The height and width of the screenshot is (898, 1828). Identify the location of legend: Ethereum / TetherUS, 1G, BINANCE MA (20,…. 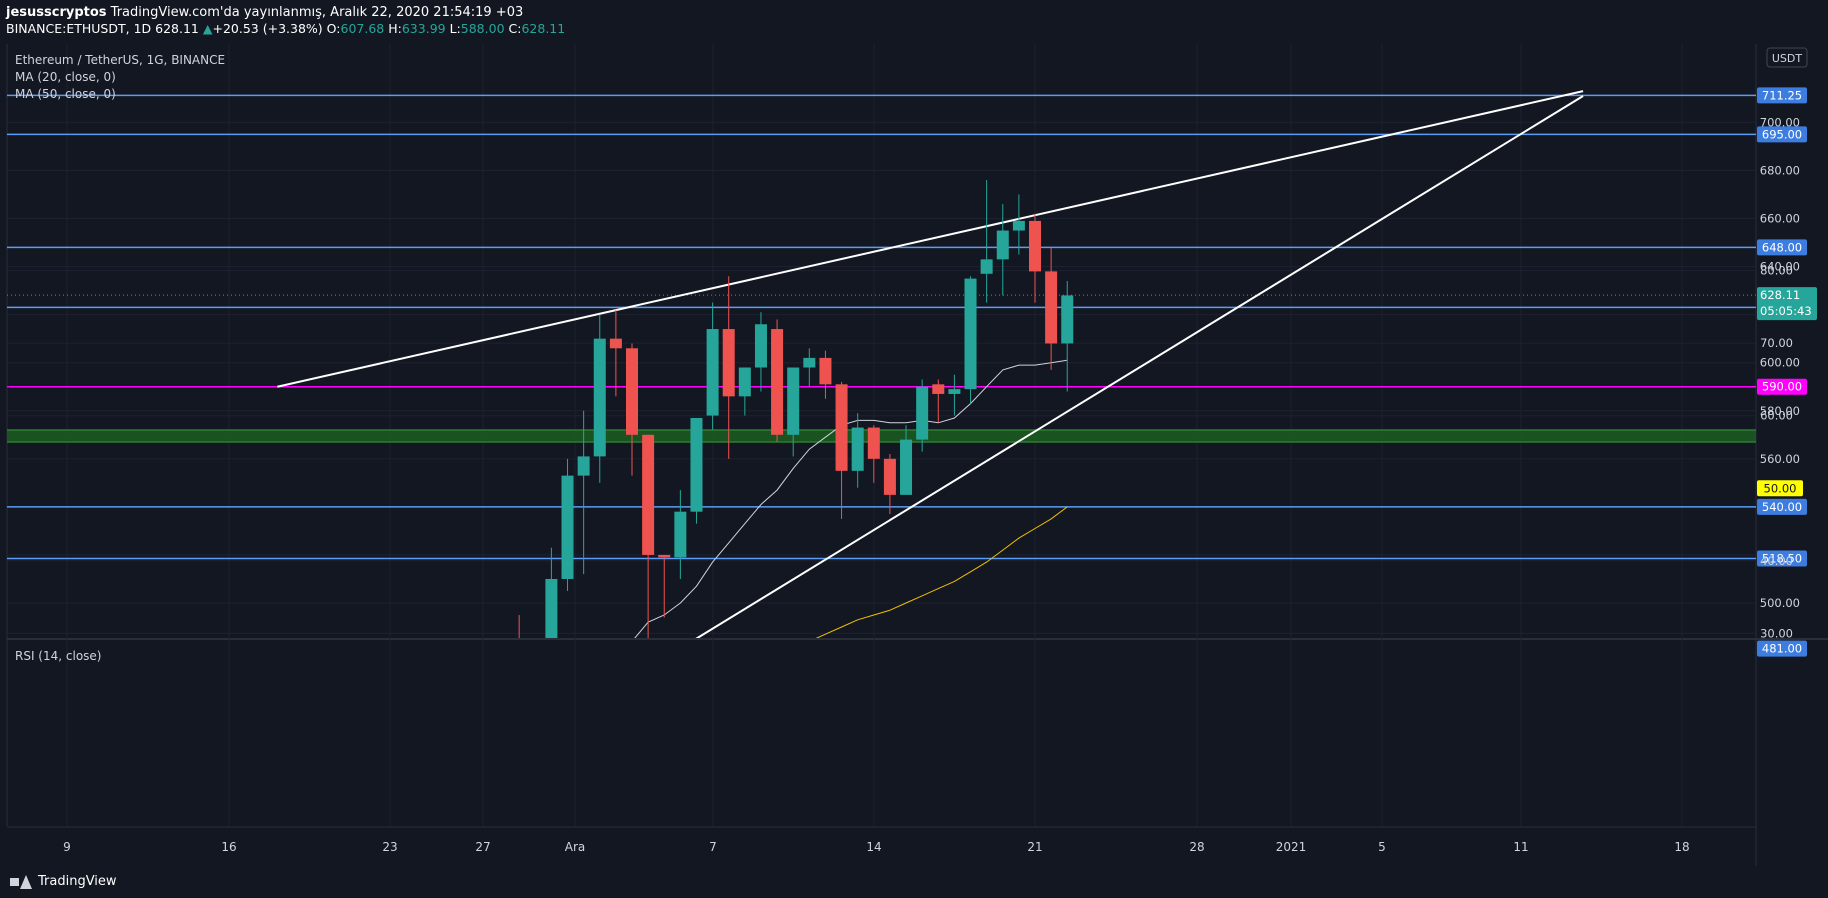
(120, 358).